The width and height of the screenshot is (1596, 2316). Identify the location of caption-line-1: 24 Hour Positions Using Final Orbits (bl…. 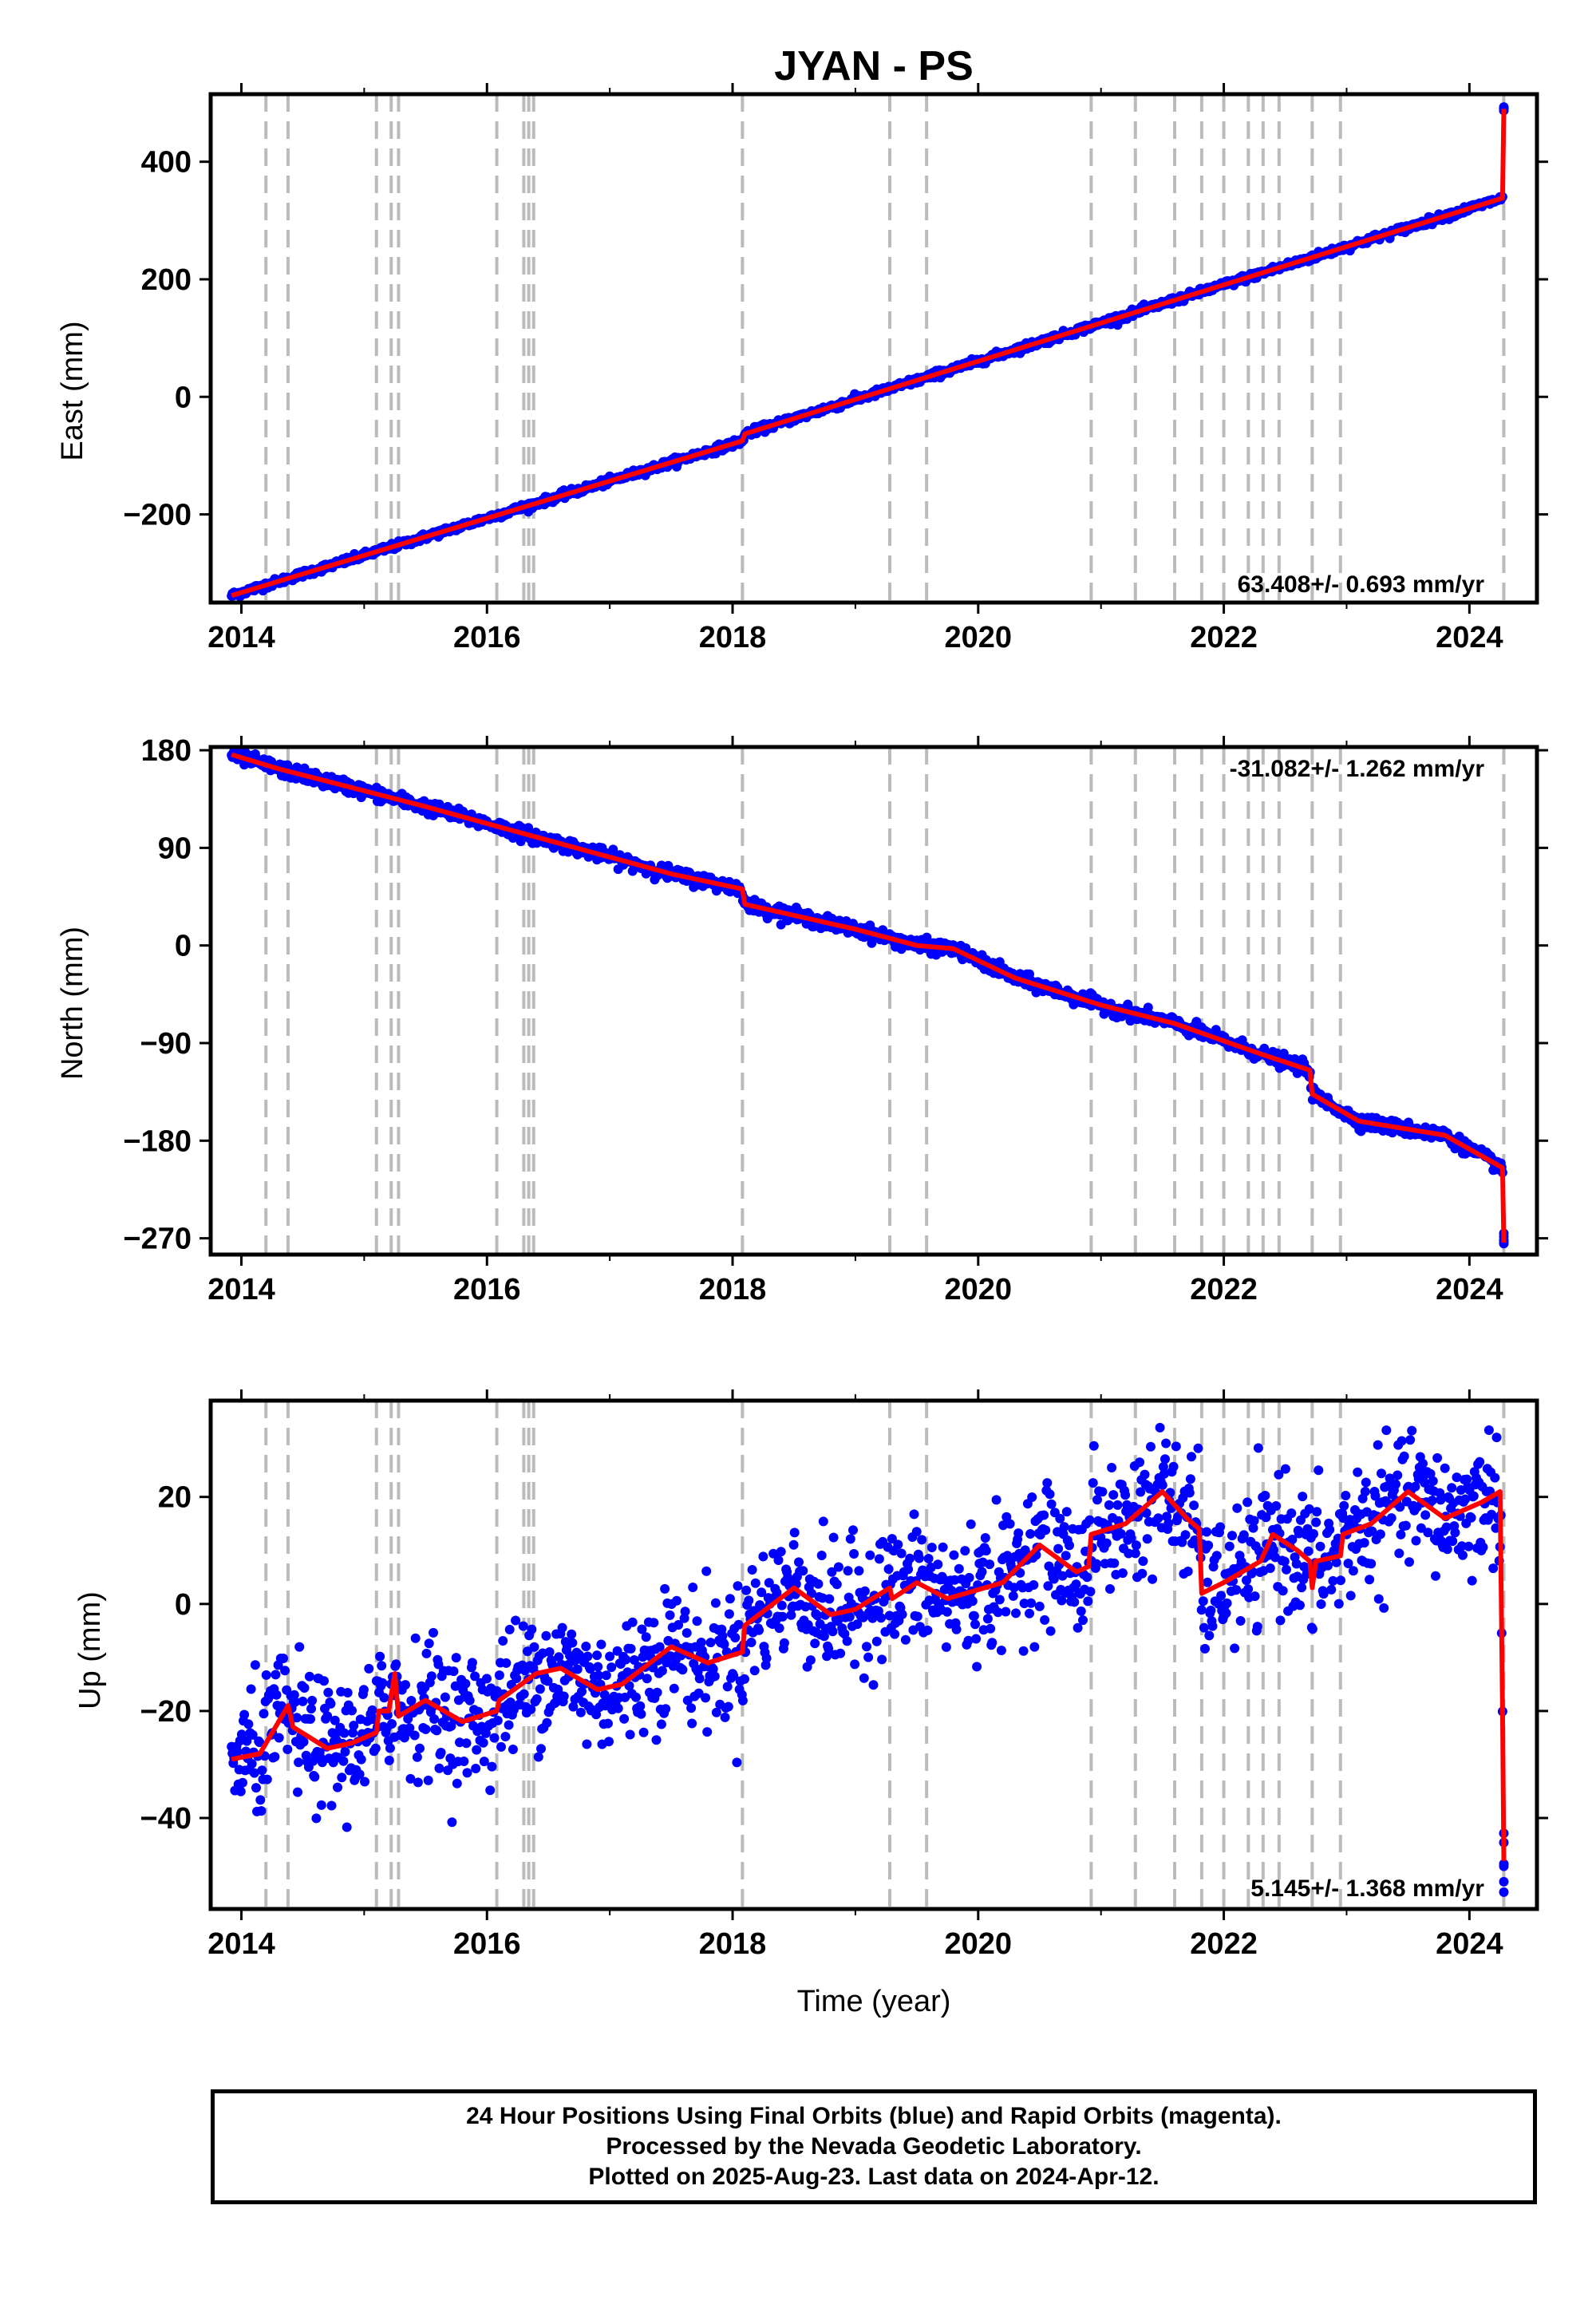
(874, 2116).